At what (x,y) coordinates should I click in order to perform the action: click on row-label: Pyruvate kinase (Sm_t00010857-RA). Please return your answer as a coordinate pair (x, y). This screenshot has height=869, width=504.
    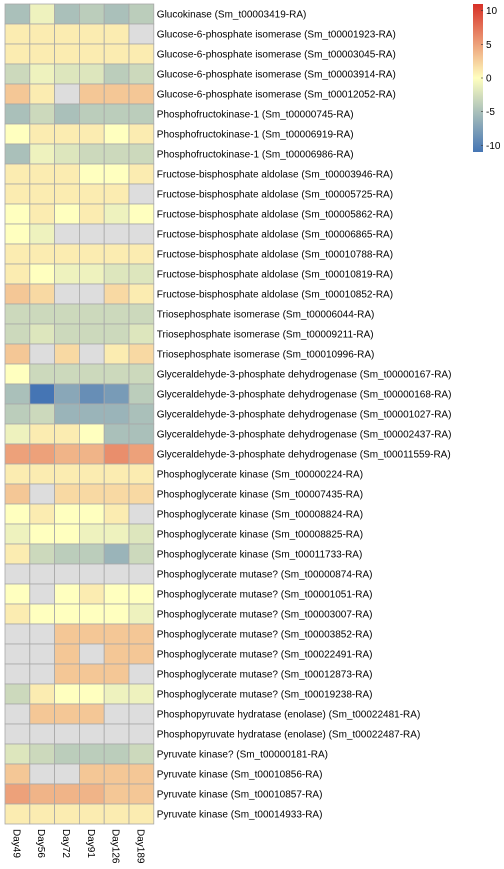
    Looking at the image, I should click on (240, 795).